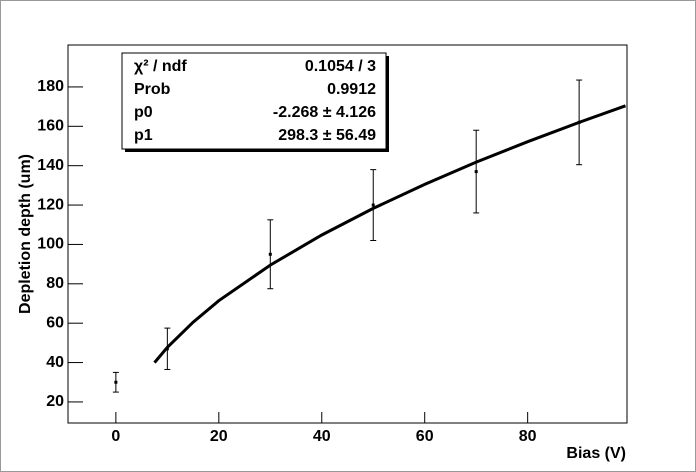  What do you see at coordinates (50, 244) in the screenshot?
I see `y-tick-label: 100` at bounding box center [50, 244].